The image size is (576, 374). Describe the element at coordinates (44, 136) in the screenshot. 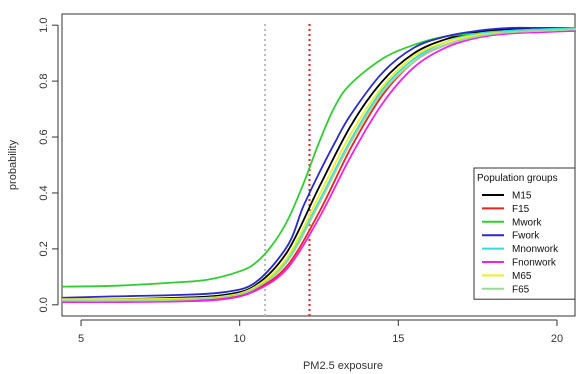

I see `y-tick-label: 0.6` at that location.